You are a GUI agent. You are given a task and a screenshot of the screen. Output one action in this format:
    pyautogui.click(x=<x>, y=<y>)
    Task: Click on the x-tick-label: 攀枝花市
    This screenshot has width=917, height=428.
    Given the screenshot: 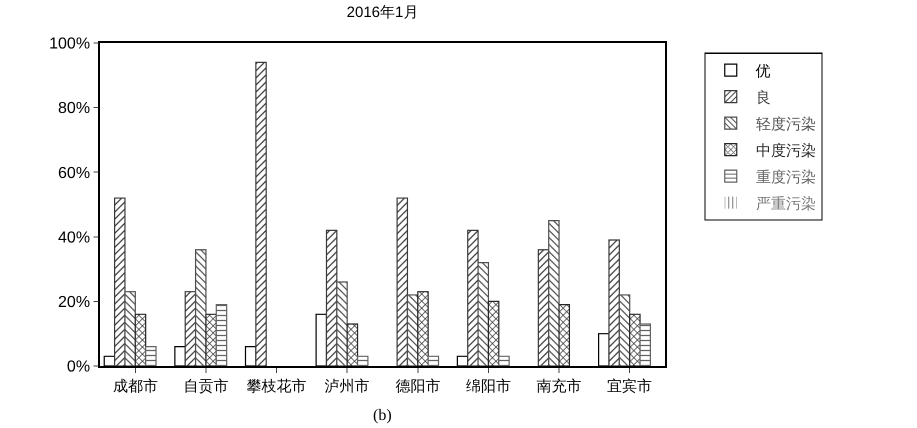 What is the action you would take?
    pyautogui.click(x=276, y=386)
    